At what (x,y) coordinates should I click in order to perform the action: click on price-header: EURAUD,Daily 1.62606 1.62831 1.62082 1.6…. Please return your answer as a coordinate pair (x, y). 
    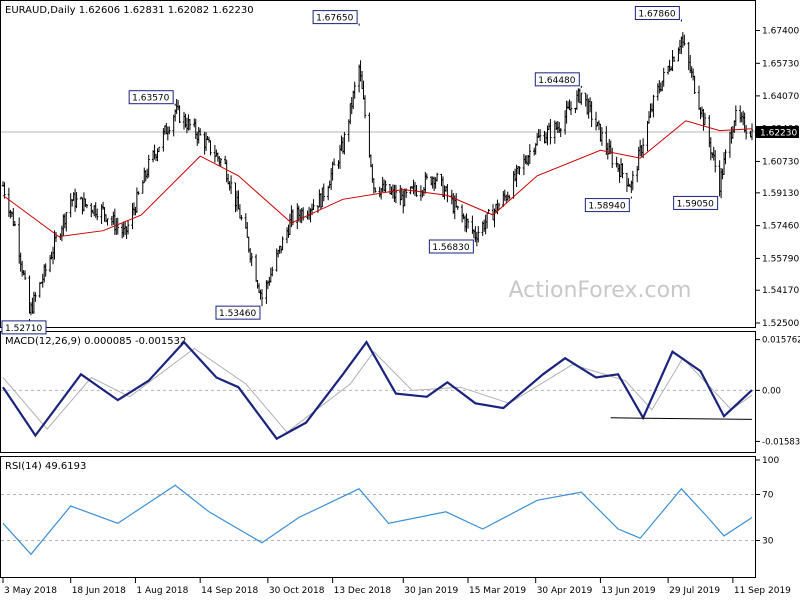
    Looking at the image, I should click on (129, 10).